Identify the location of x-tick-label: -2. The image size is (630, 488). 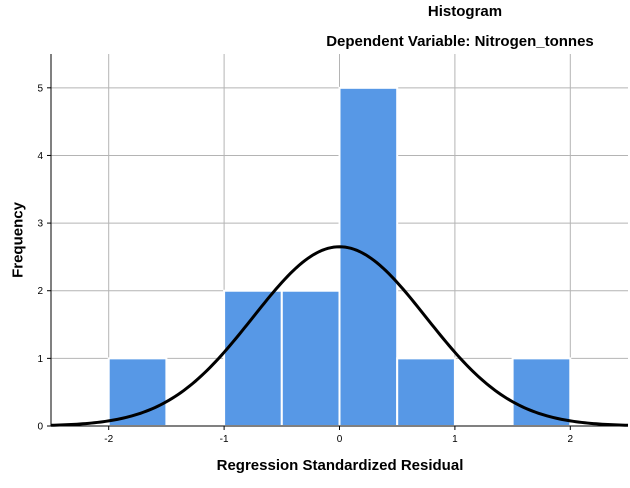
(108, 439).